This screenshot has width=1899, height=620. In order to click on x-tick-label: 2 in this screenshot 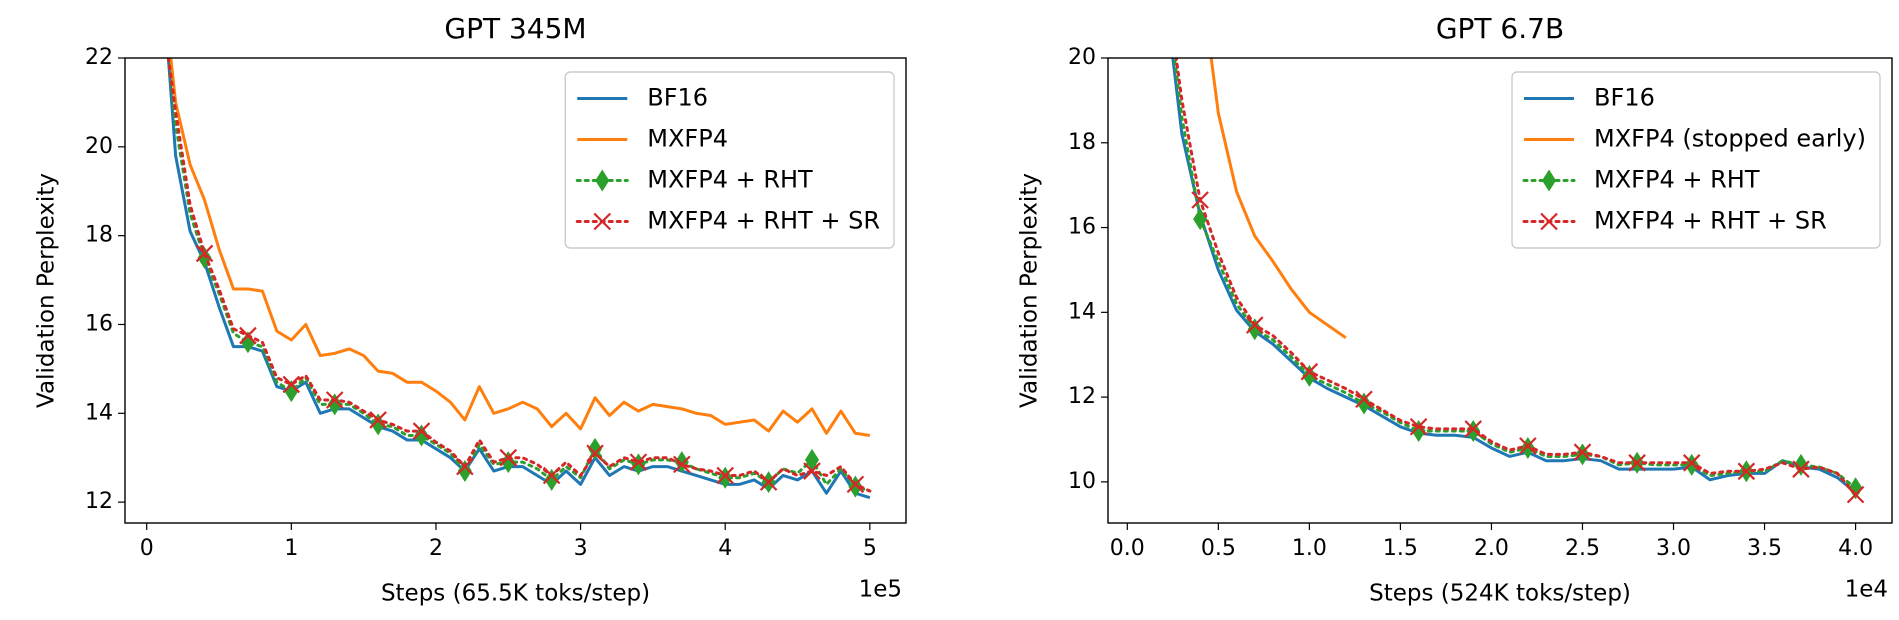, I will do `click(436, 548)`.